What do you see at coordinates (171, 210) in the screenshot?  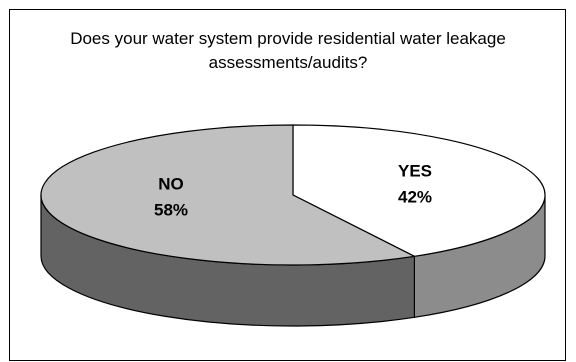 I see `slice-value-no: 58%` at bounding box center [171, 210].